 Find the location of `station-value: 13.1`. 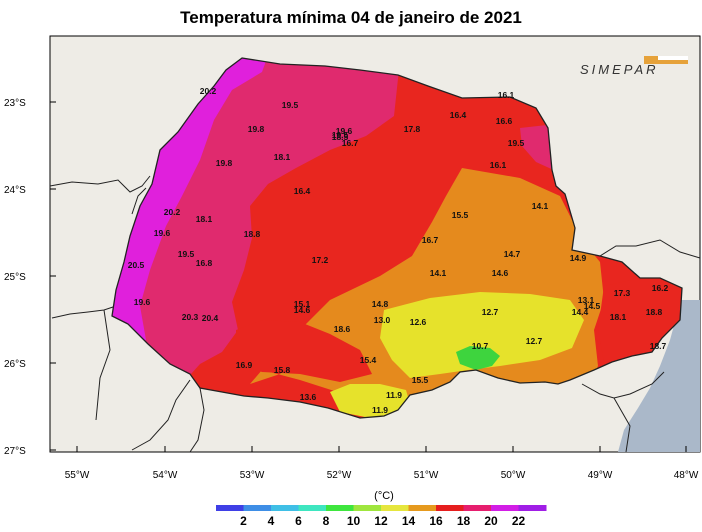

station-value: 13.1 is located at coordinates (586, 300).